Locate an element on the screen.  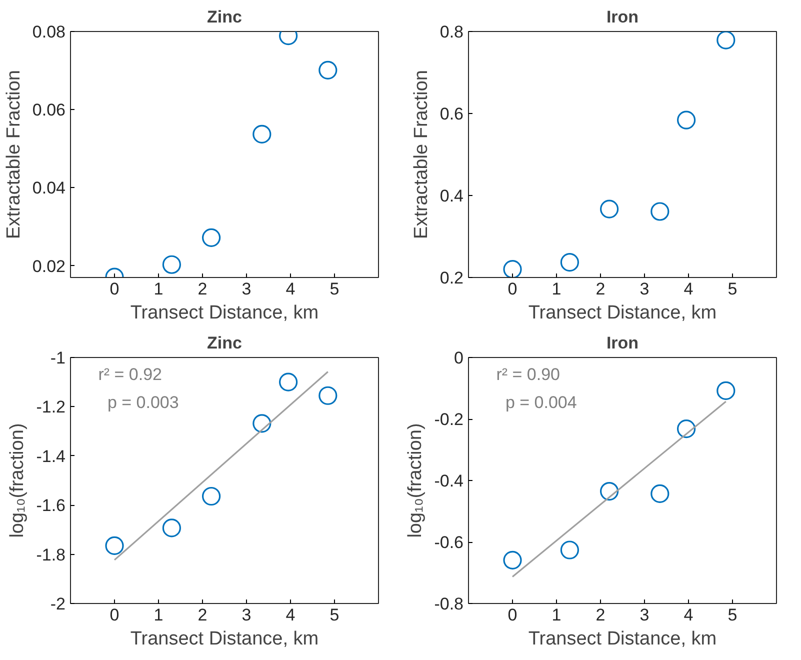
y-tick-label: 0.8 is located at coordinates (452, 32).